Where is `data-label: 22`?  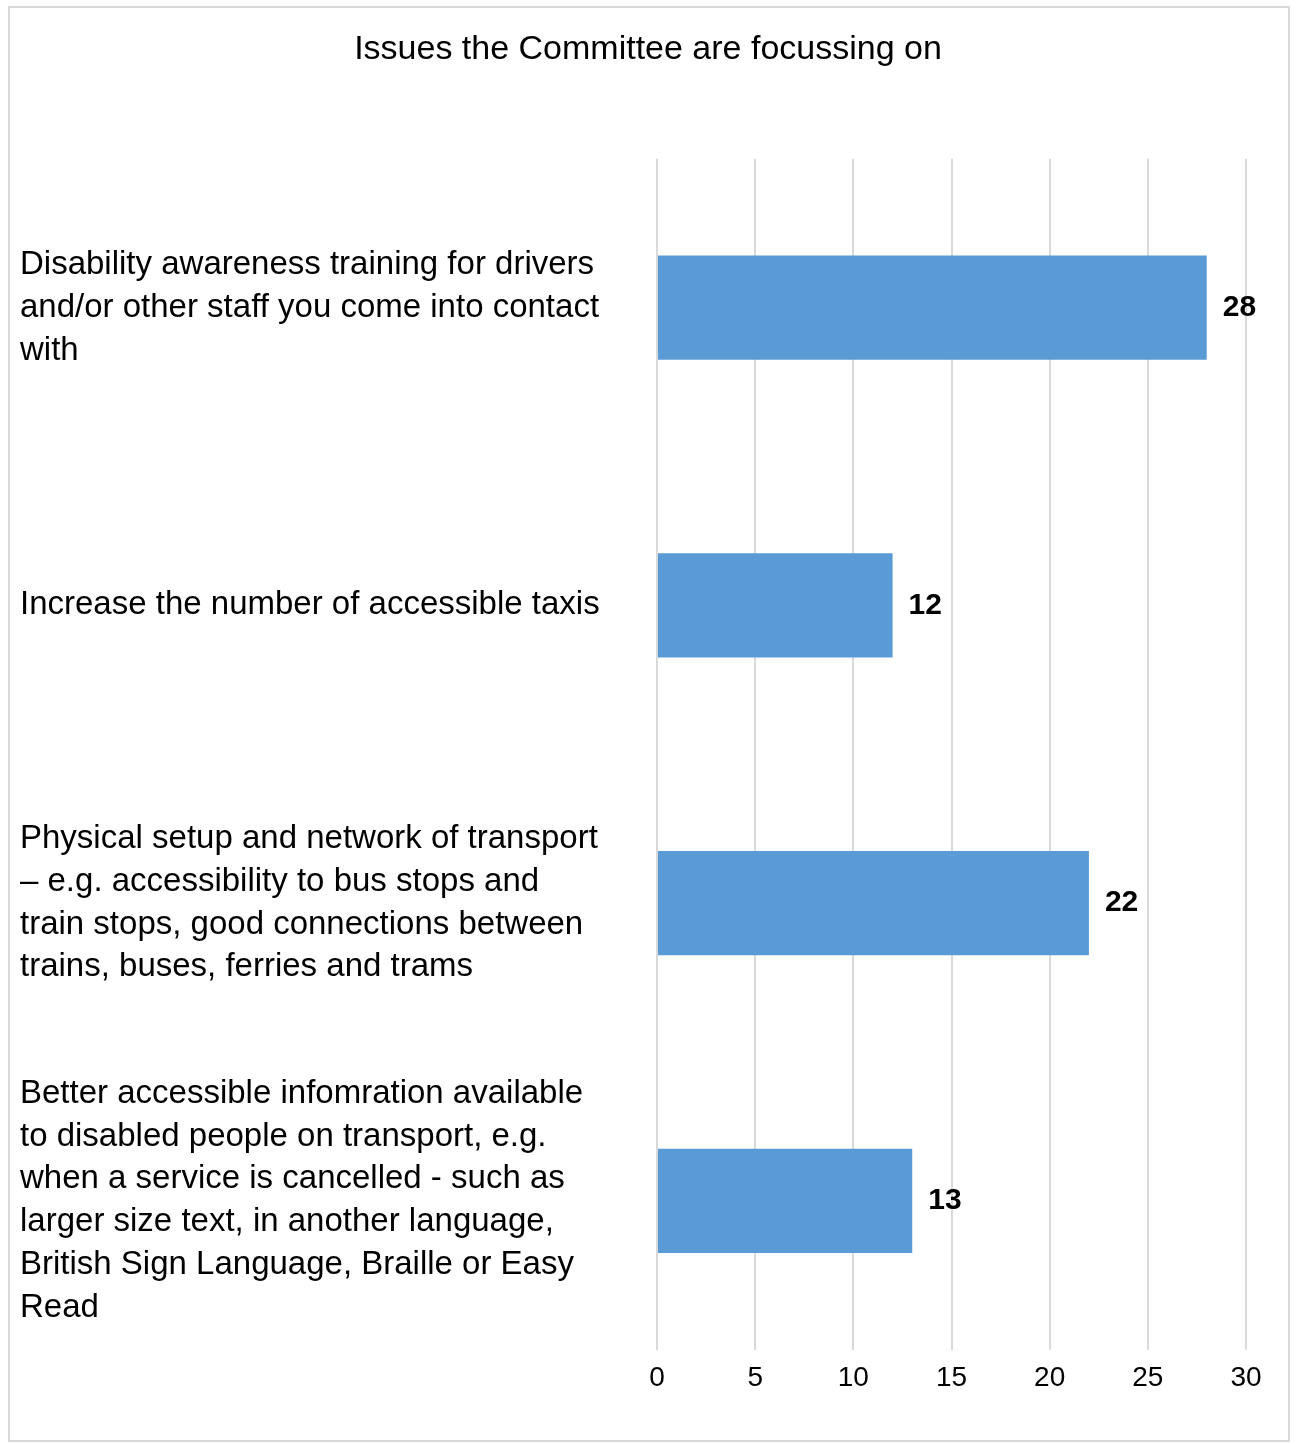
data-label: 22 is located at coordinates (1121, 901).